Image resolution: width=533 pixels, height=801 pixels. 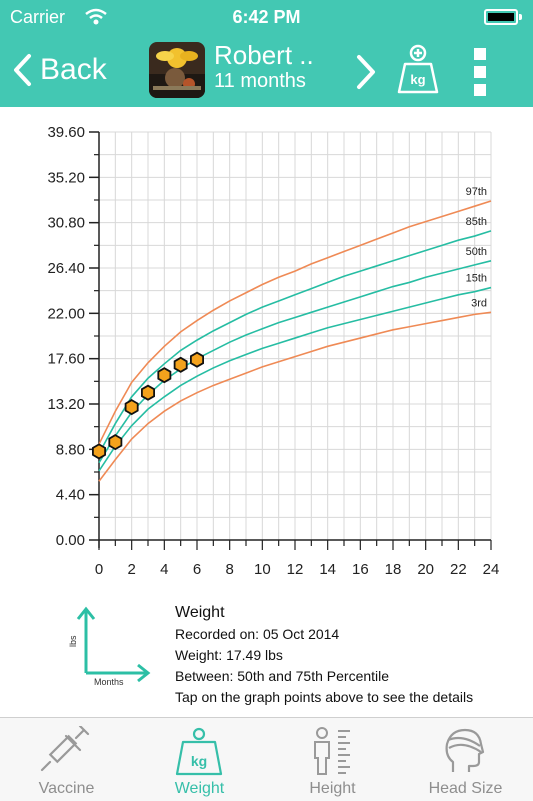 What do you see at coordinates (131, 569) in the screenshot?
I see `x-tick-label: 2` at bounding box center [131, 569].